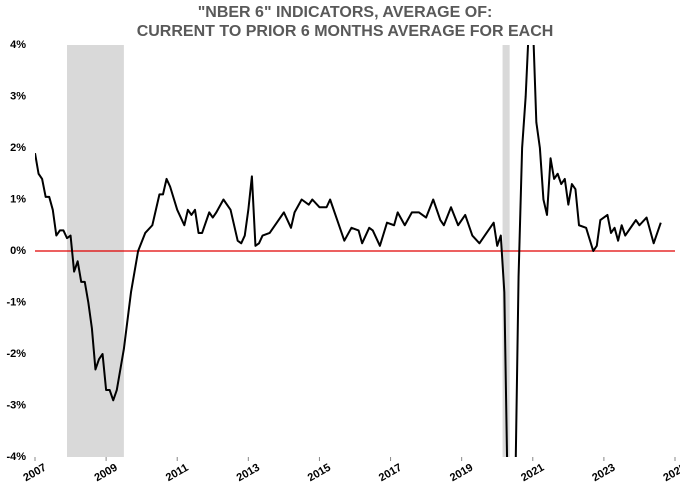  Describe the element at coordinates (34, 473) in the screenshot. I see `x-tick-label: 2007` at that location.